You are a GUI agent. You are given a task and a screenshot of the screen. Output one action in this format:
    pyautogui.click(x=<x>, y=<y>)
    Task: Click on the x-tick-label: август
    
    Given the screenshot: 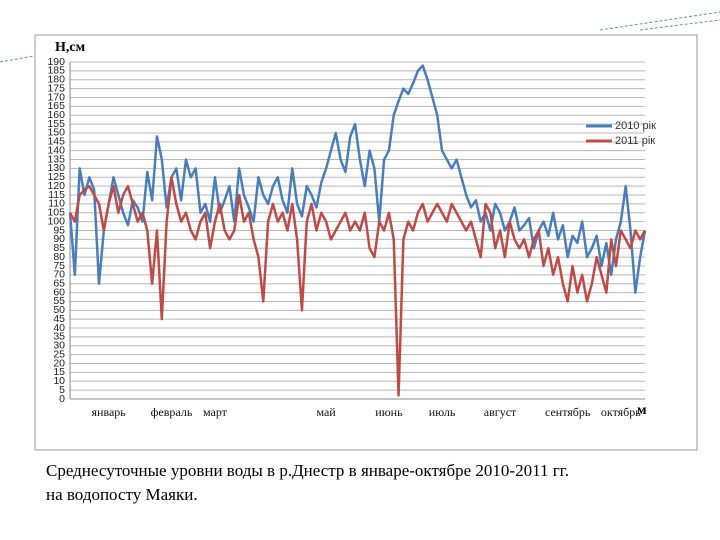 What is the action you would take?
    pyautogui.click(x=500, y=412)
    